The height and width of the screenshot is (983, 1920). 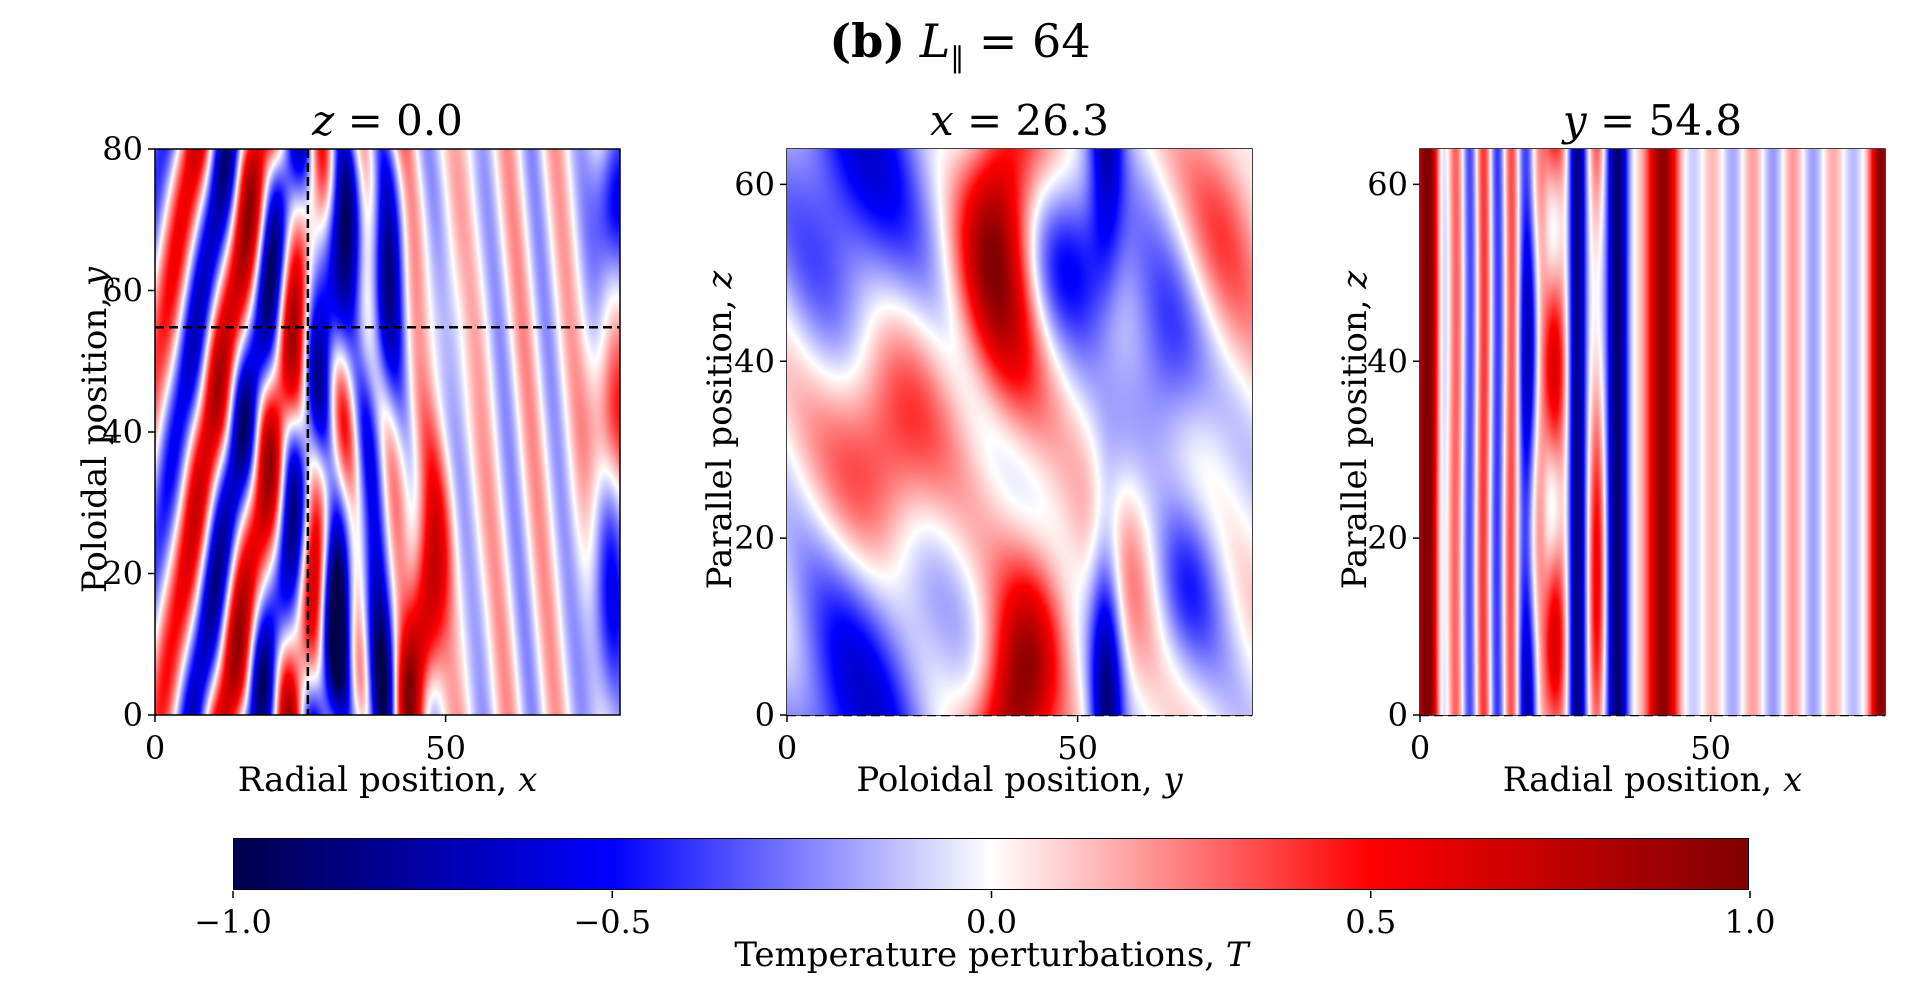 I want to click on figure-title-subscript: ‖, so click(x=957, y=58).